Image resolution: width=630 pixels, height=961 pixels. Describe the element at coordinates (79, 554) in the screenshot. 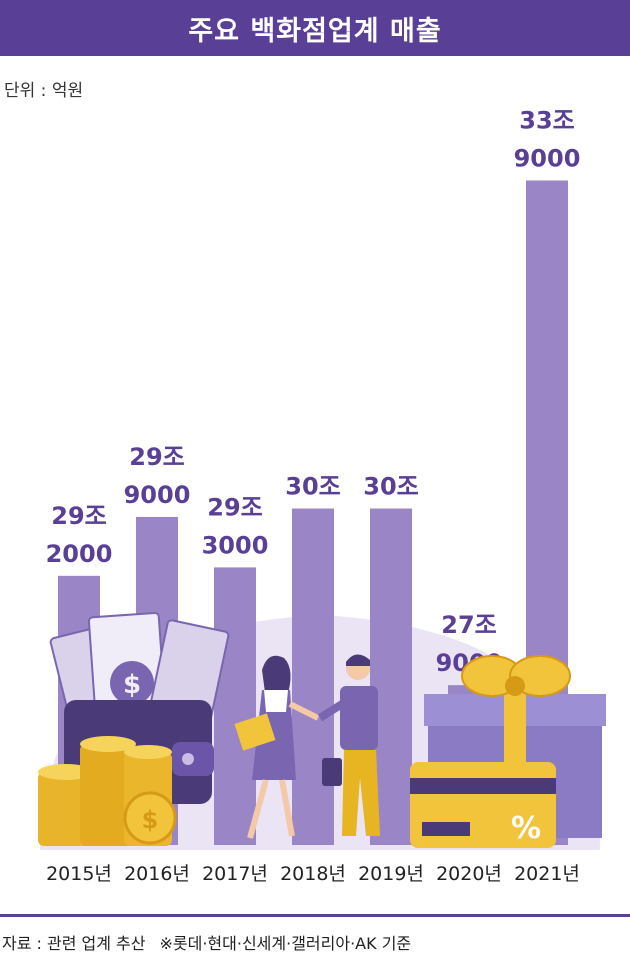

I see `bar-value-label: 2000` at that location.